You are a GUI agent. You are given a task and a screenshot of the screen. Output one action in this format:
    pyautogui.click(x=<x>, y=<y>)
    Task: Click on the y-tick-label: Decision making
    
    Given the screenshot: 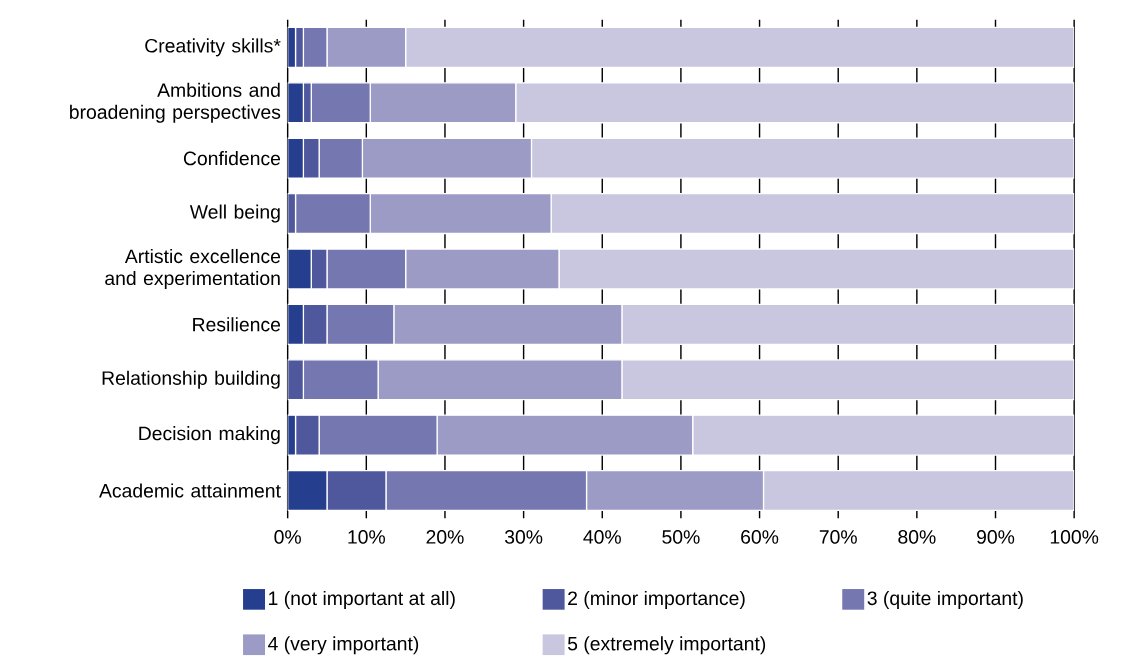 What is the action you would take?
    pyautogui.click(x=209, y=435)
    